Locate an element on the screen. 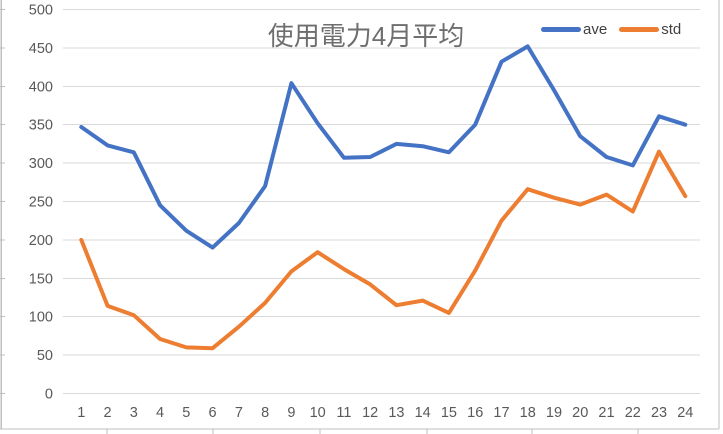 This screenshot has height=434, width=723. legend: ave std is located at coordinates (611, 29).